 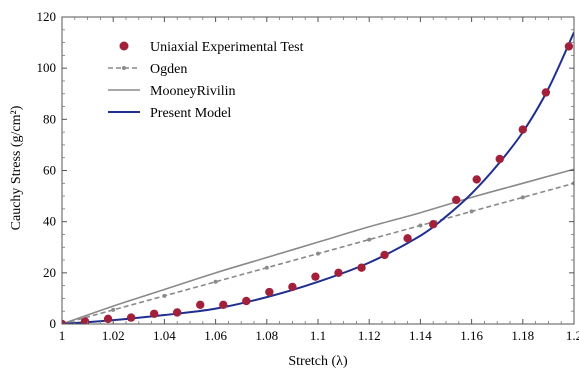 What do you see at coordinates (369, 335) in the screenshot?
I see `x-tick-label: 1.12` at bounding box center [369, 335].